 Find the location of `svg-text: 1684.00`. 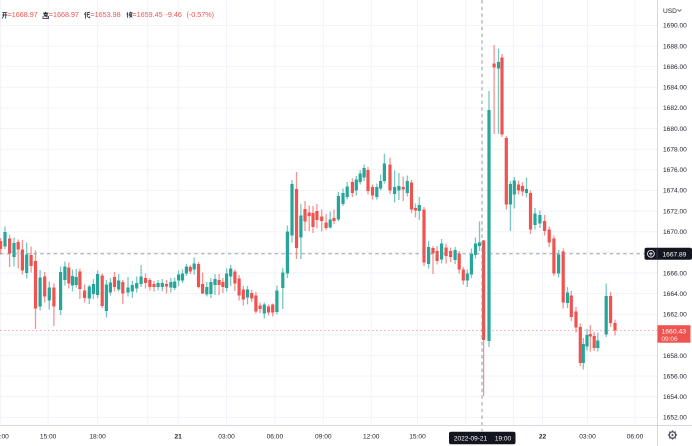

svg-text: 1684.00 is located at coordinates (675, 88).